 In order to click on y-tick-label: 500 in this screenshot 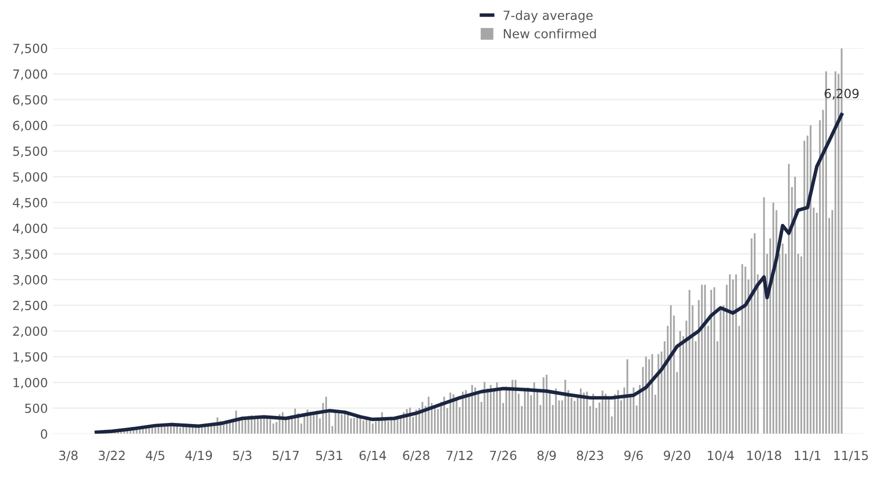, I will do `click(36, 409)`.